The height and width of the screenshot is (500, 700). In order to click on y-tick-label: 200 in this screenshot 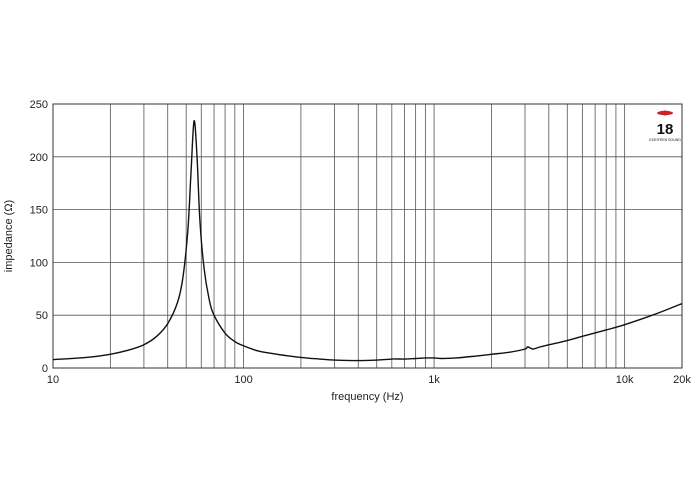, I will do `click(39, 158)`.